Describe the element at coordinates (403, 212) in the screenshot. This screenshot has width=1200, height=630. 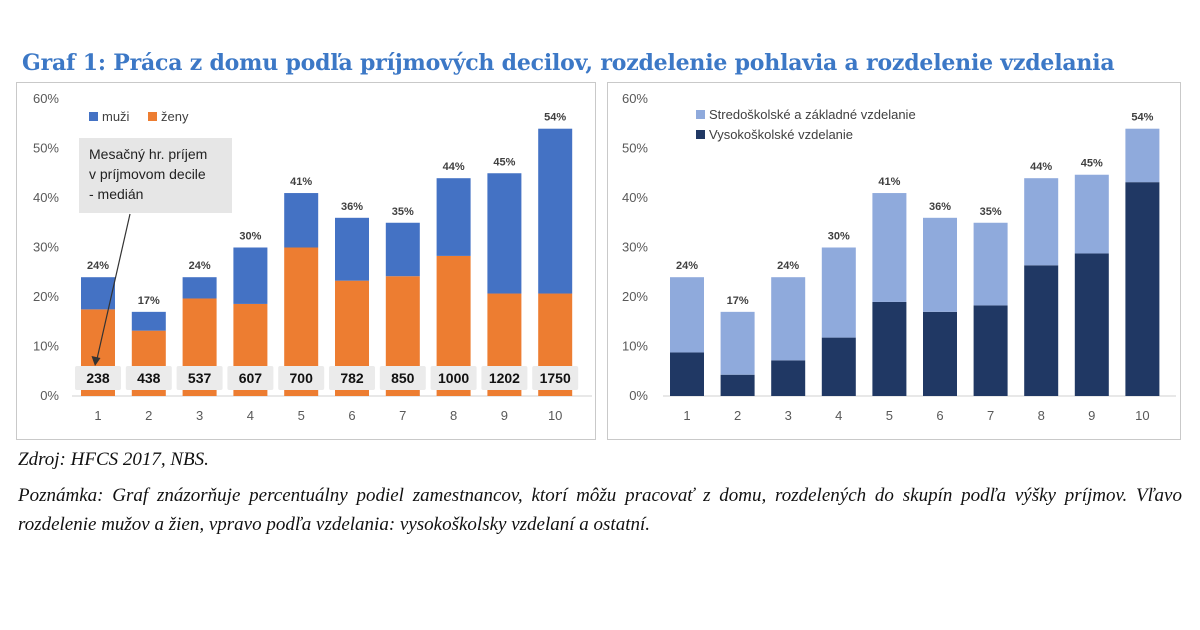
I see `left-total-label: 35%` at that location.